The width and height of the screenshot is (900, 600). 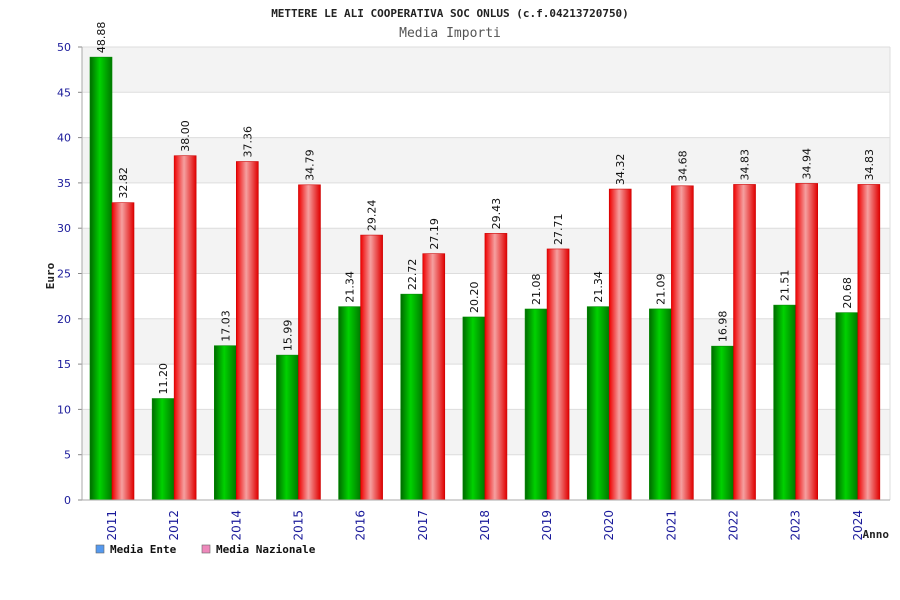 I want to click on value-label: 34.79, so click(x=309, y=165).